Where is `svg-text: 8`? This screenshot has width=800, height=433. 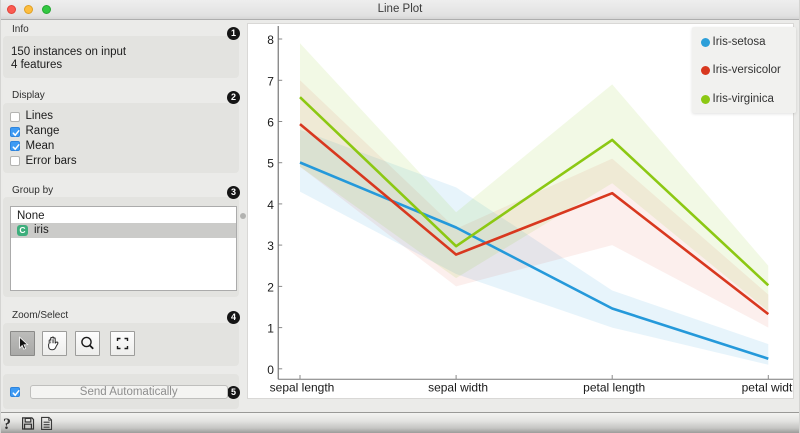 svg-text: 8 is located at coordinates (270, 40).